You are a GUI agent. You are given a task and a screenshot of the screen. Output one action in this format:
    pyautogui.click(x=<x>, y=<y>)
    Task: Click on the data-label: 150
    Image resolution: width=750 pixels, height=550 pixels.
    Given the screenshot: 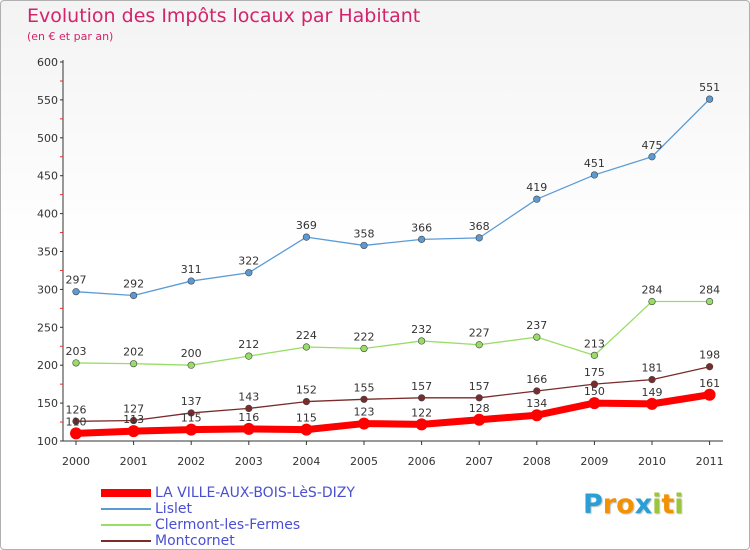 What is the action you would take?
    pyautogui.click(x=594, y=391)
    